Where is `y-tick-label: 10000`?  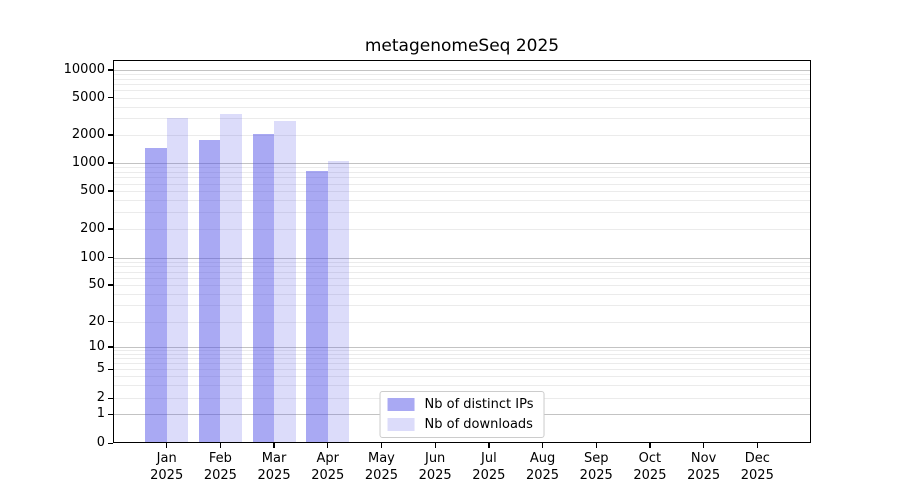
y-tick-label: 10000 is located at coordinates (84, 69).